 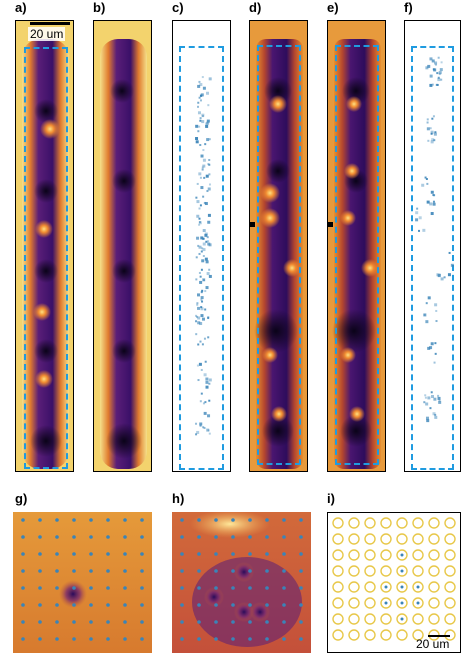 What do you see at coordinates (439, 636) in the screenshot?
I see `scale-bar-bottom` at bounding box center [439, 636].